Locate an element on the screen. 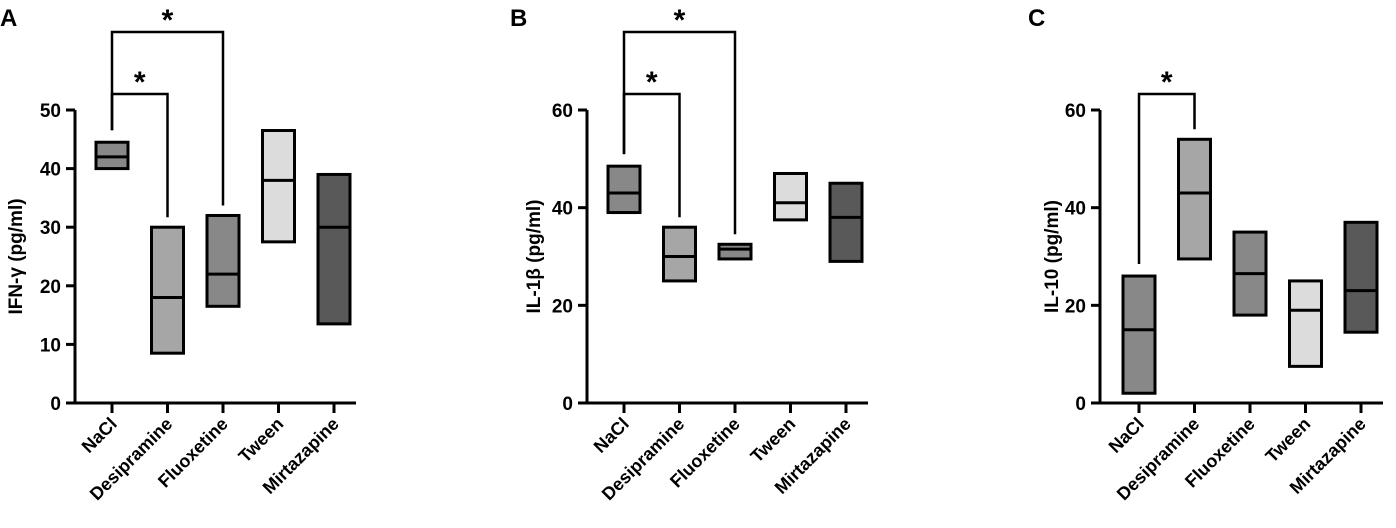 This screenshot has width=1396, height=528. y-axis-title: IL-10 (pg/ml) is located at coordinates (1052, 256).